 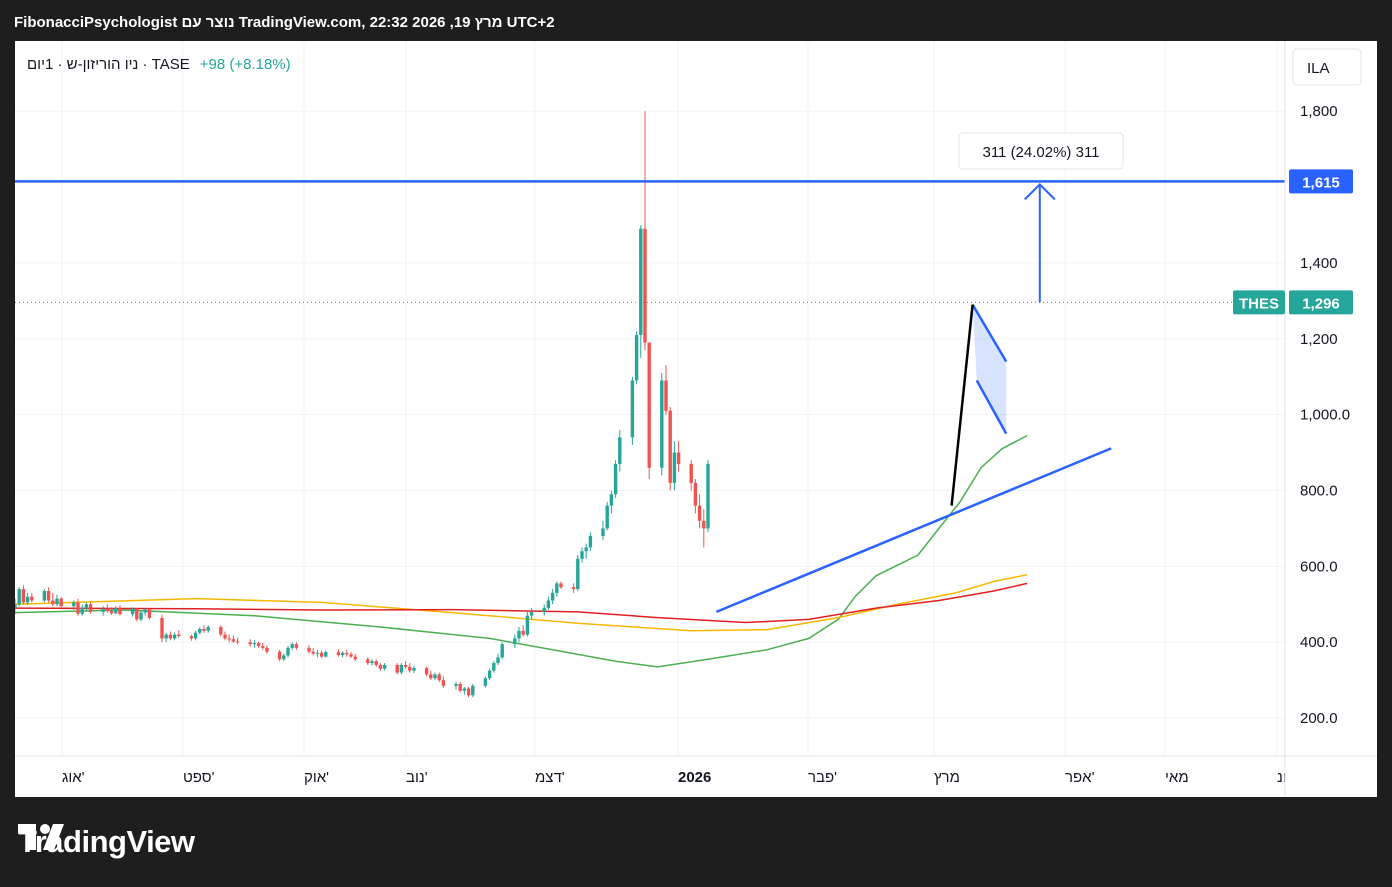 What do you see at coordinates (1319, 111) in the screenshot?
I see `y-tick-label: 1,800` at bounding box center [1319, 111].